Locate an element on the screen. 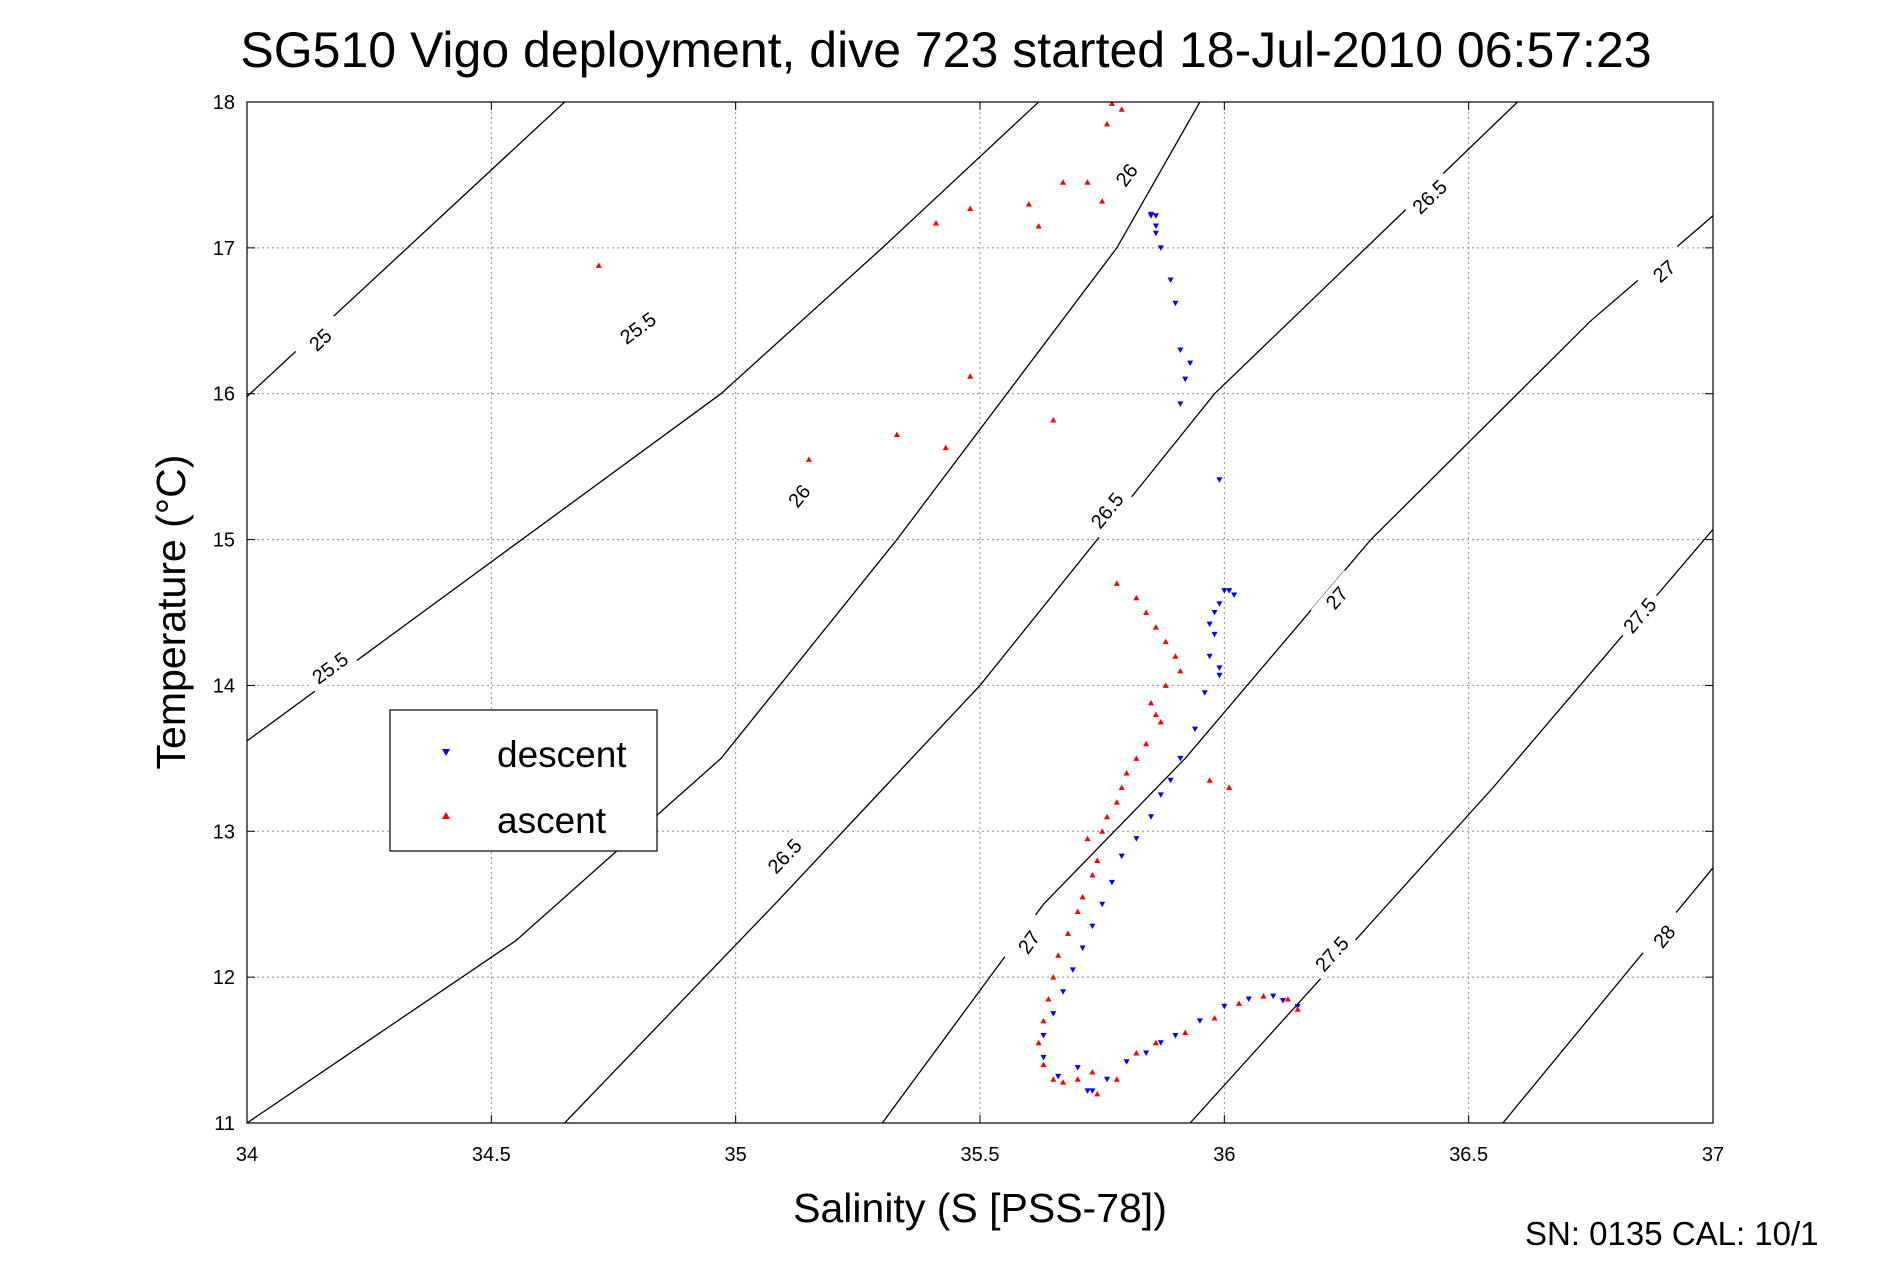 The image size is (1891, 1262). legend-label-descent: descent is located at coordinates (562, 754).